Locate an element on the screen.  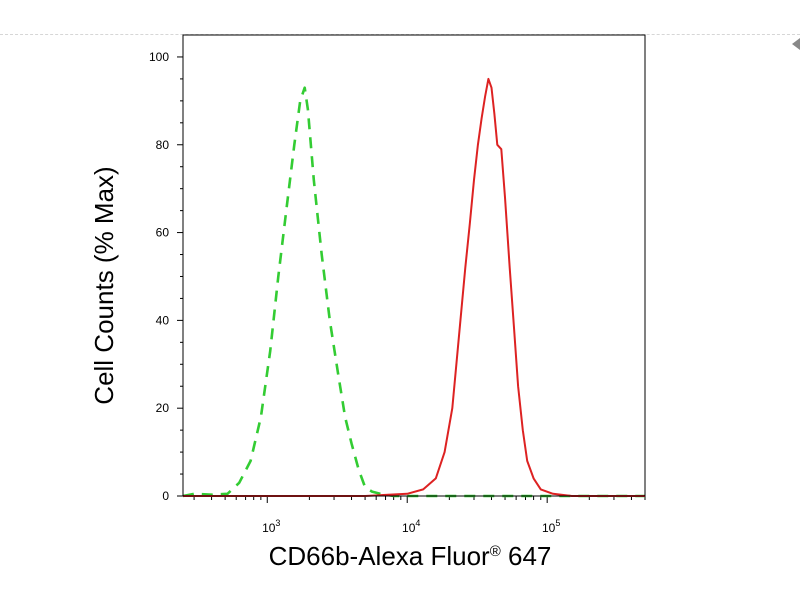
x-axis-title-registered-mark: ® is located at coordinates (495, 551).